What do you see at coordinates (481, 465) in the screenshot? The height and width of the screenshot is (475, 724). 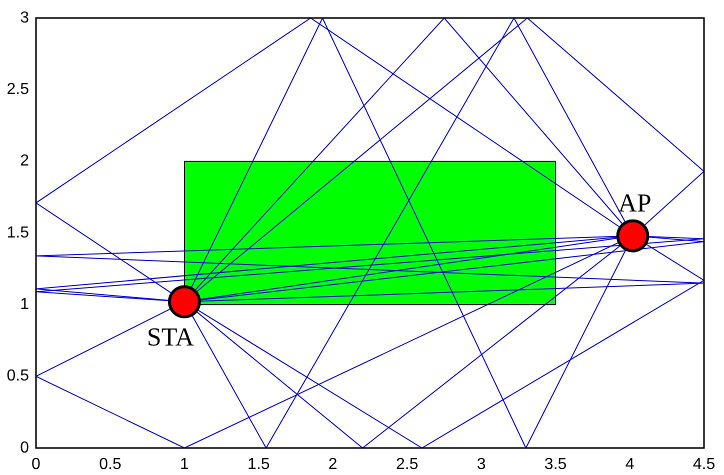 I see `x-tick-label: 3` at bounding box center [481, 465].